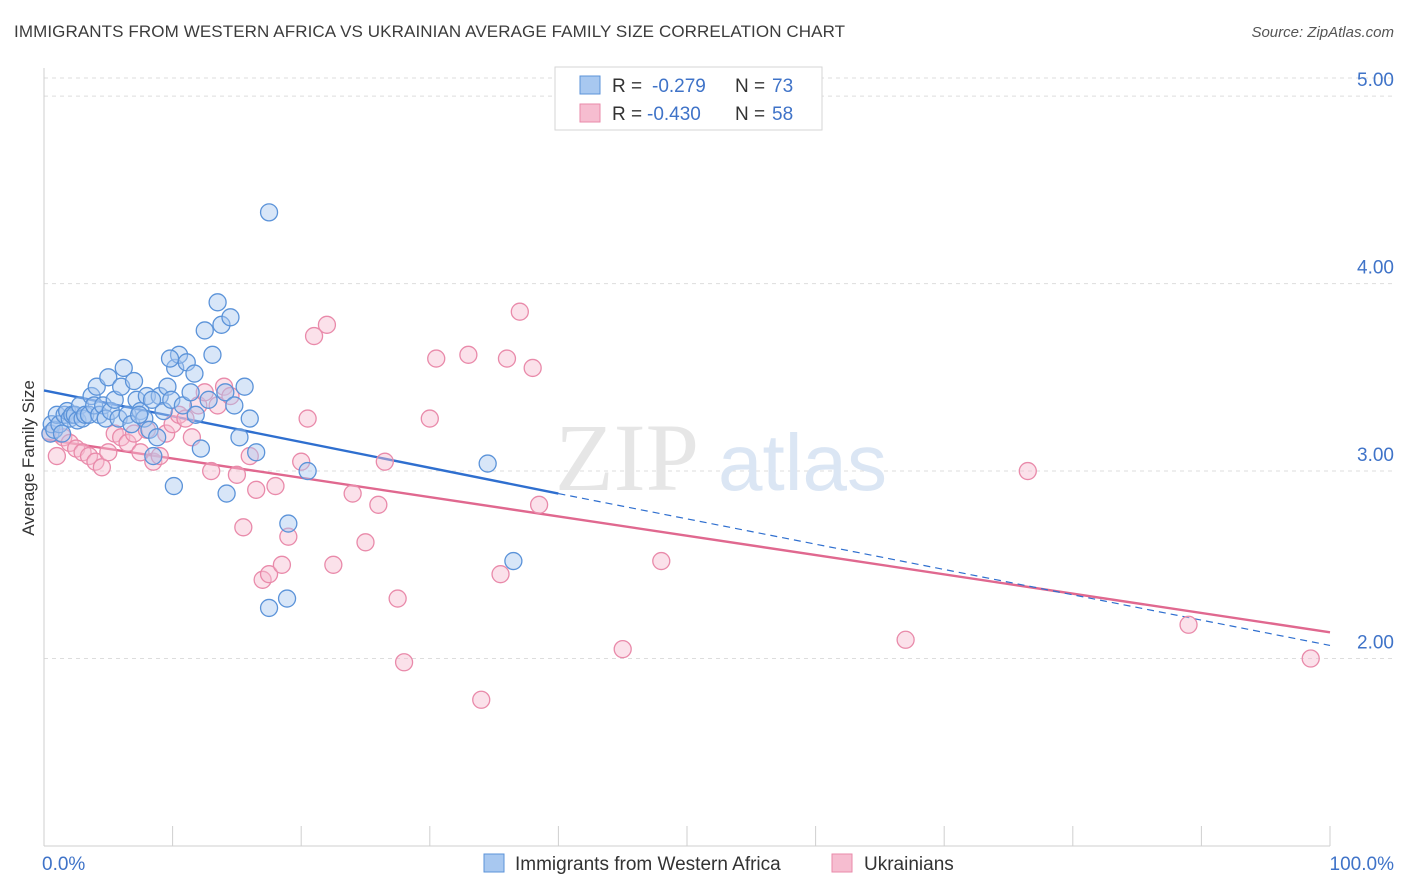 Image resolution: width=1406 pixels, height=892 pixels. Describe the element at coordinates (909, 864) in the screenshot. I see `bottom-legend-label-pink: Ukrainians` at that location.